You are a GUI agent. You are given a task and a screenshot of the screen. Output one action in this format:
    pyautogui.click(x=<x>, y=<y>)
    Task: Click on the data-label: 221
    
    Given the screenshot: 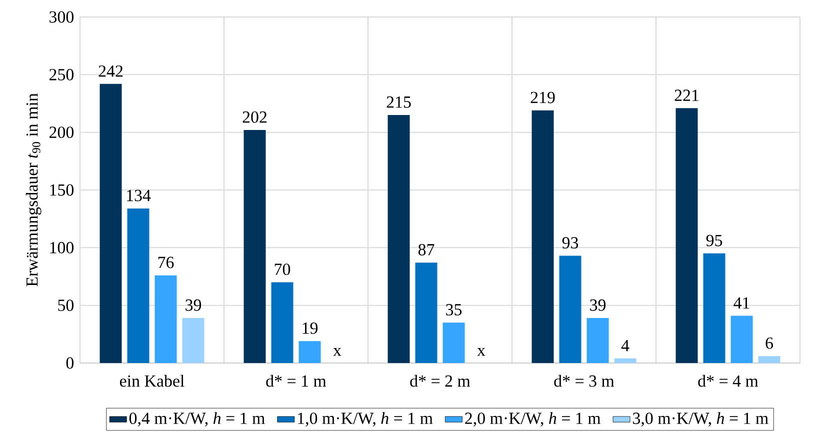 What is the action you would take?
    pyautogui.click(x=686, y=95)
    